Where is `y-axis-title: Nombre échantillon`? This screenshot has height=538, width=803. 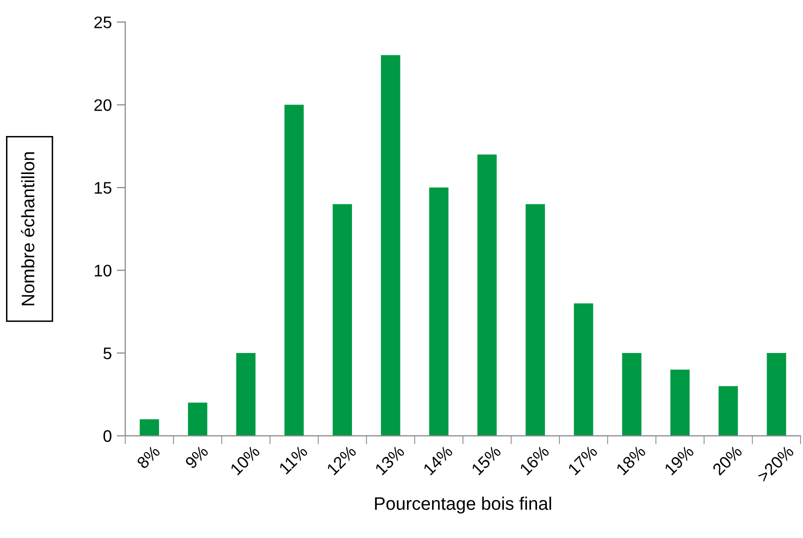
y-axis-title: Nombre échantillon is located at coordinates (27, 229).